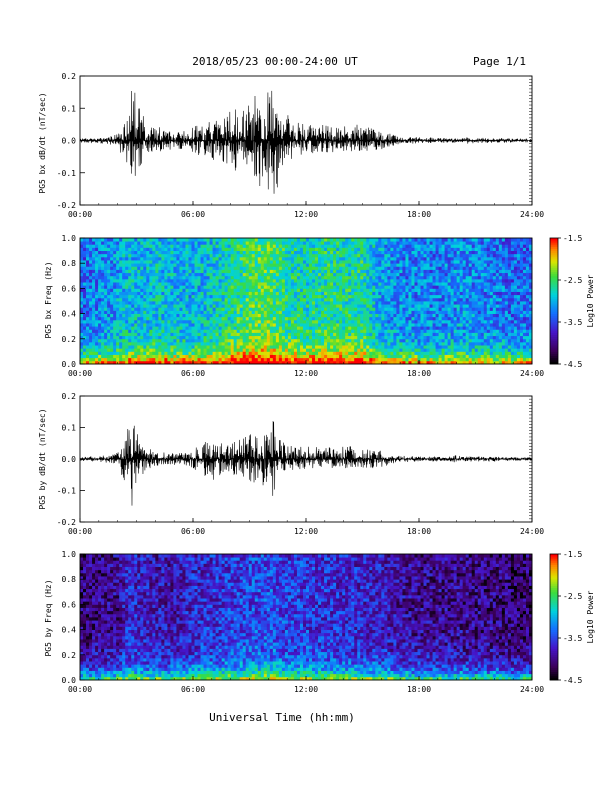 This screenshot has width=612, height=792. What do you see at coordinates (69, 108) in the screenshot?
I see `y-tick-label: 0.1` at bounding box center [69, 108].